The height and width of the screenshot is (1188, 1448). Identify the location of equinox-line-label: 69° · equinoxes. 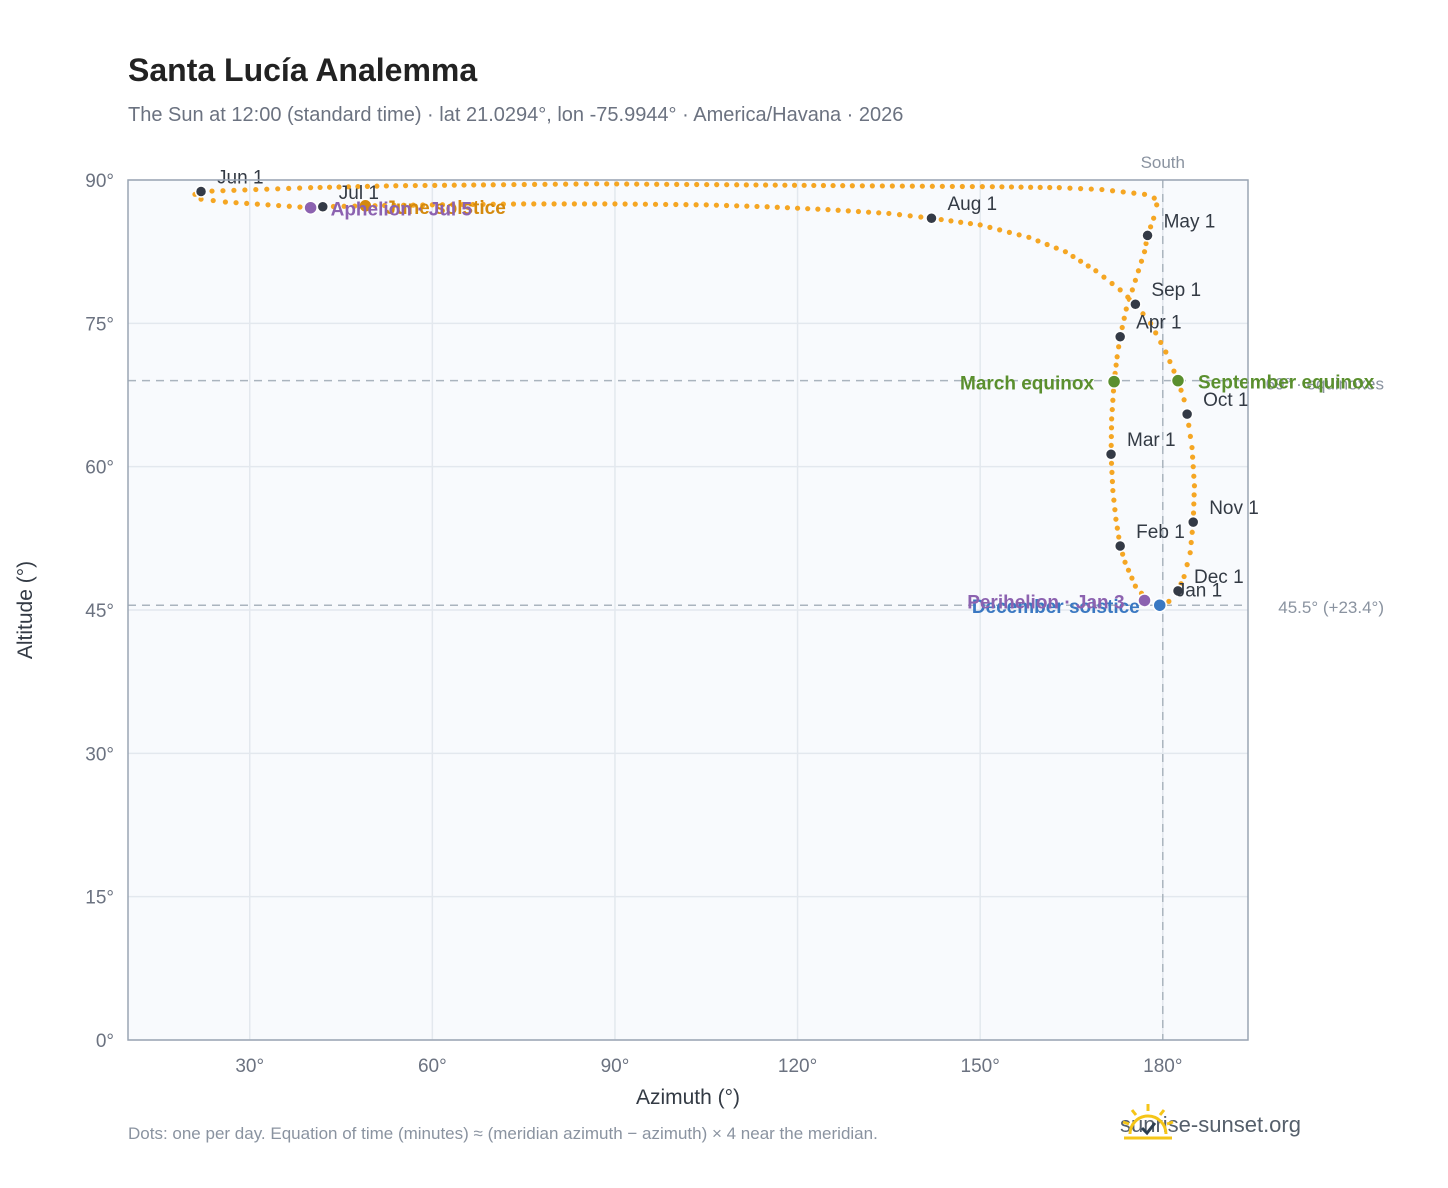
(1325, 384).